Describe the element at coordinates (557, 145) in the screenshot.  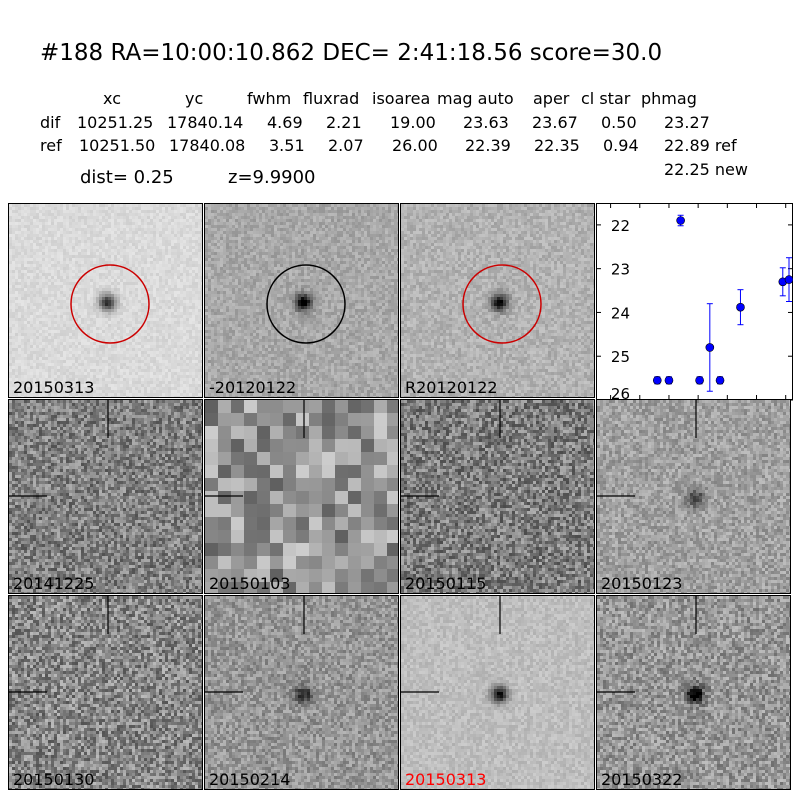
I see `ref-aper: 22.35` at that location.